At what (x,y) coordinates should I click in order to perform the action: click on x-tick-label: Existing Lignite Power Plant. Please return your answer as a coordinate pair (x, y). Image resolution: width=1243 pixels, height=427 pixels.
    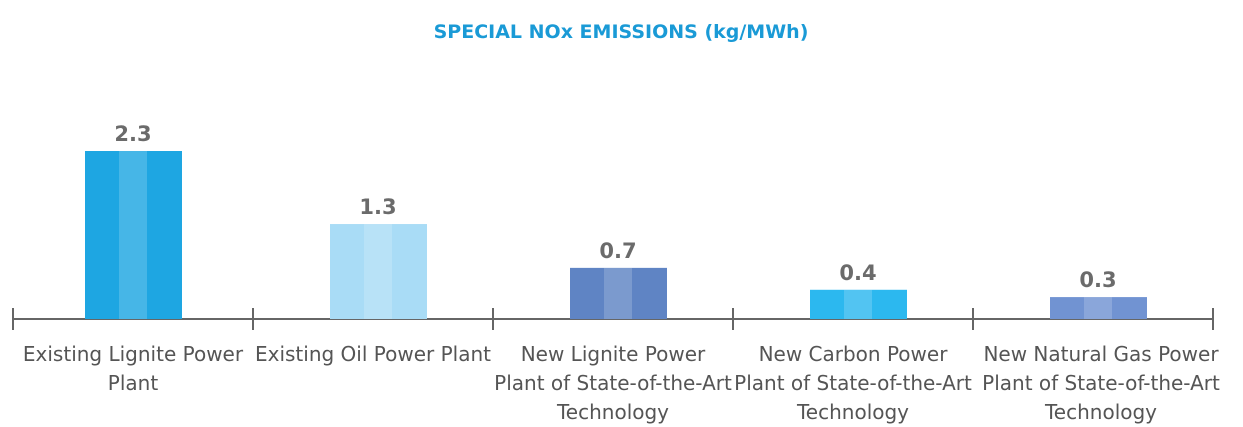
    Looking at the image, I should click on (133, 368).